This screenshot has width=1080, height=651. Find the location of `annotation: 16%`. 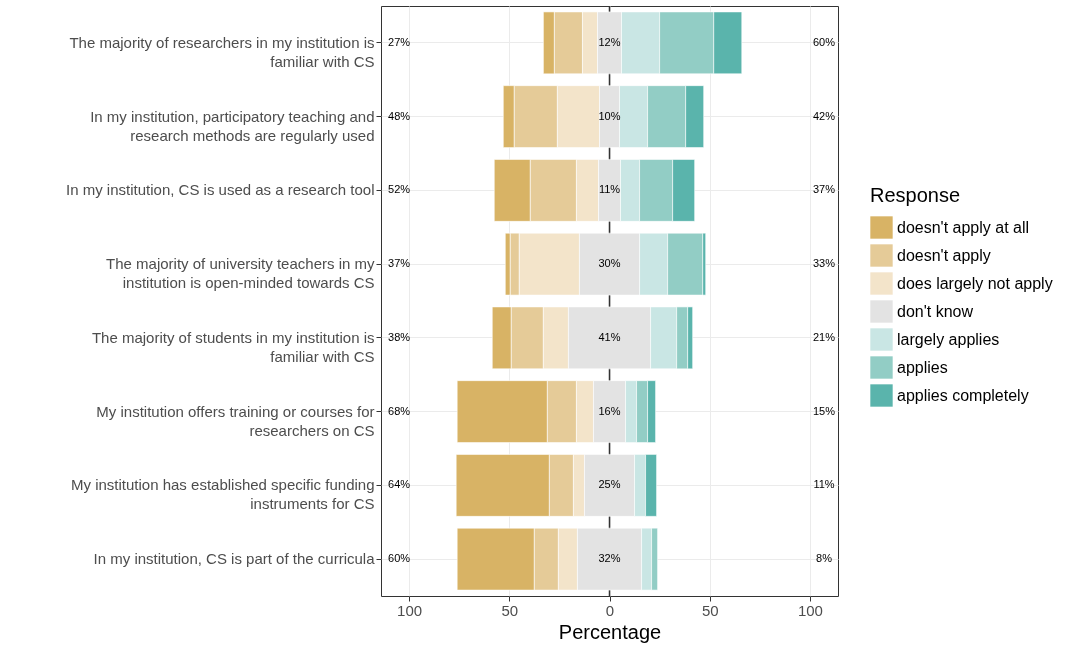

annotation: 16% is located at coordinates (609, 410).